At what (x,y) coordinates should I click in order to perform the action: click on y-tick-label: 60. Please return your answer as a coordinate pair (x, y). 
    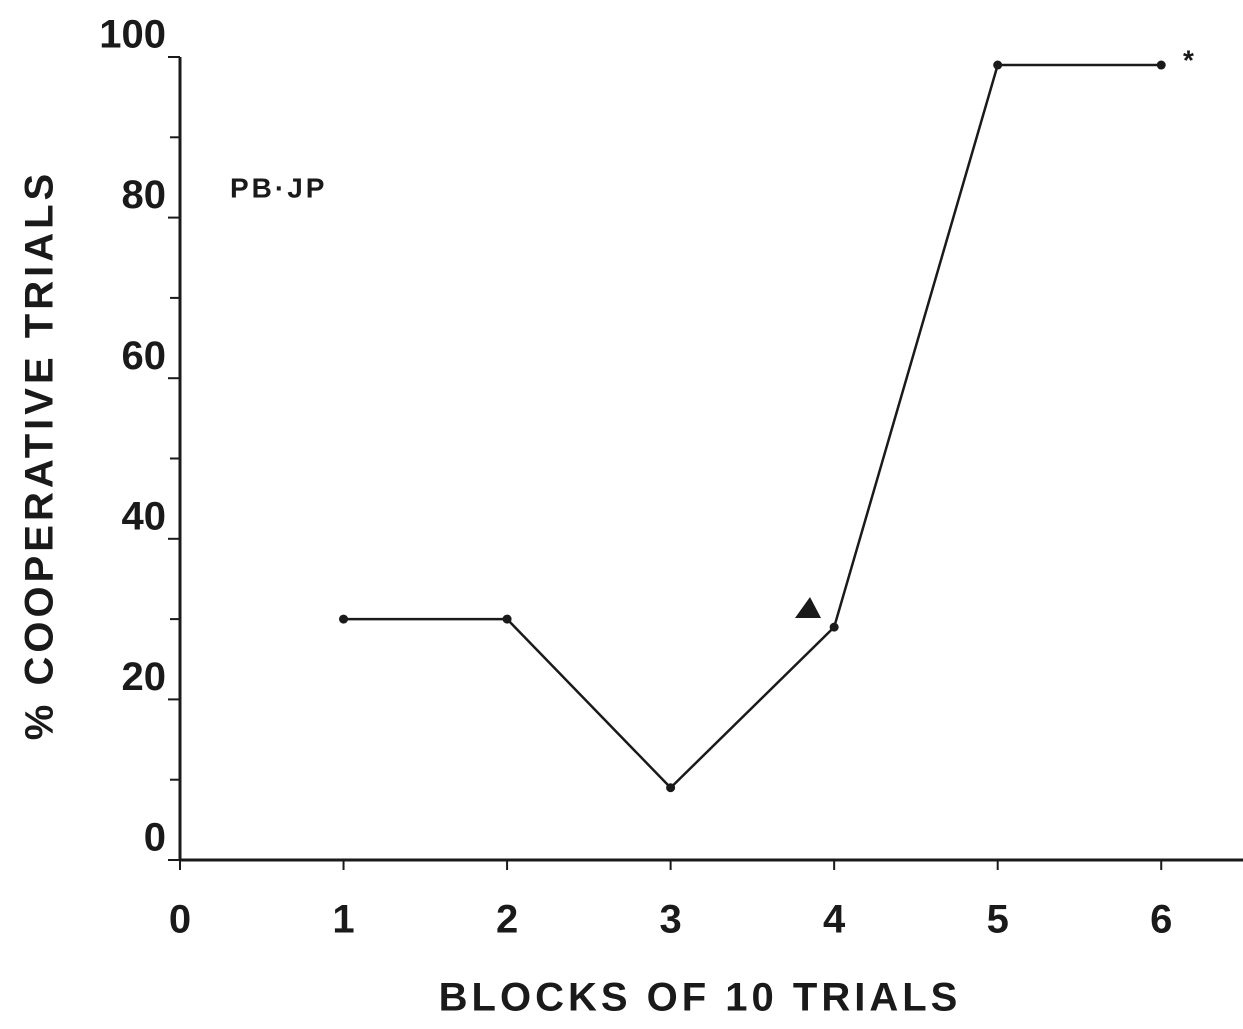
    Looking at the image, I should click on (144, 356).